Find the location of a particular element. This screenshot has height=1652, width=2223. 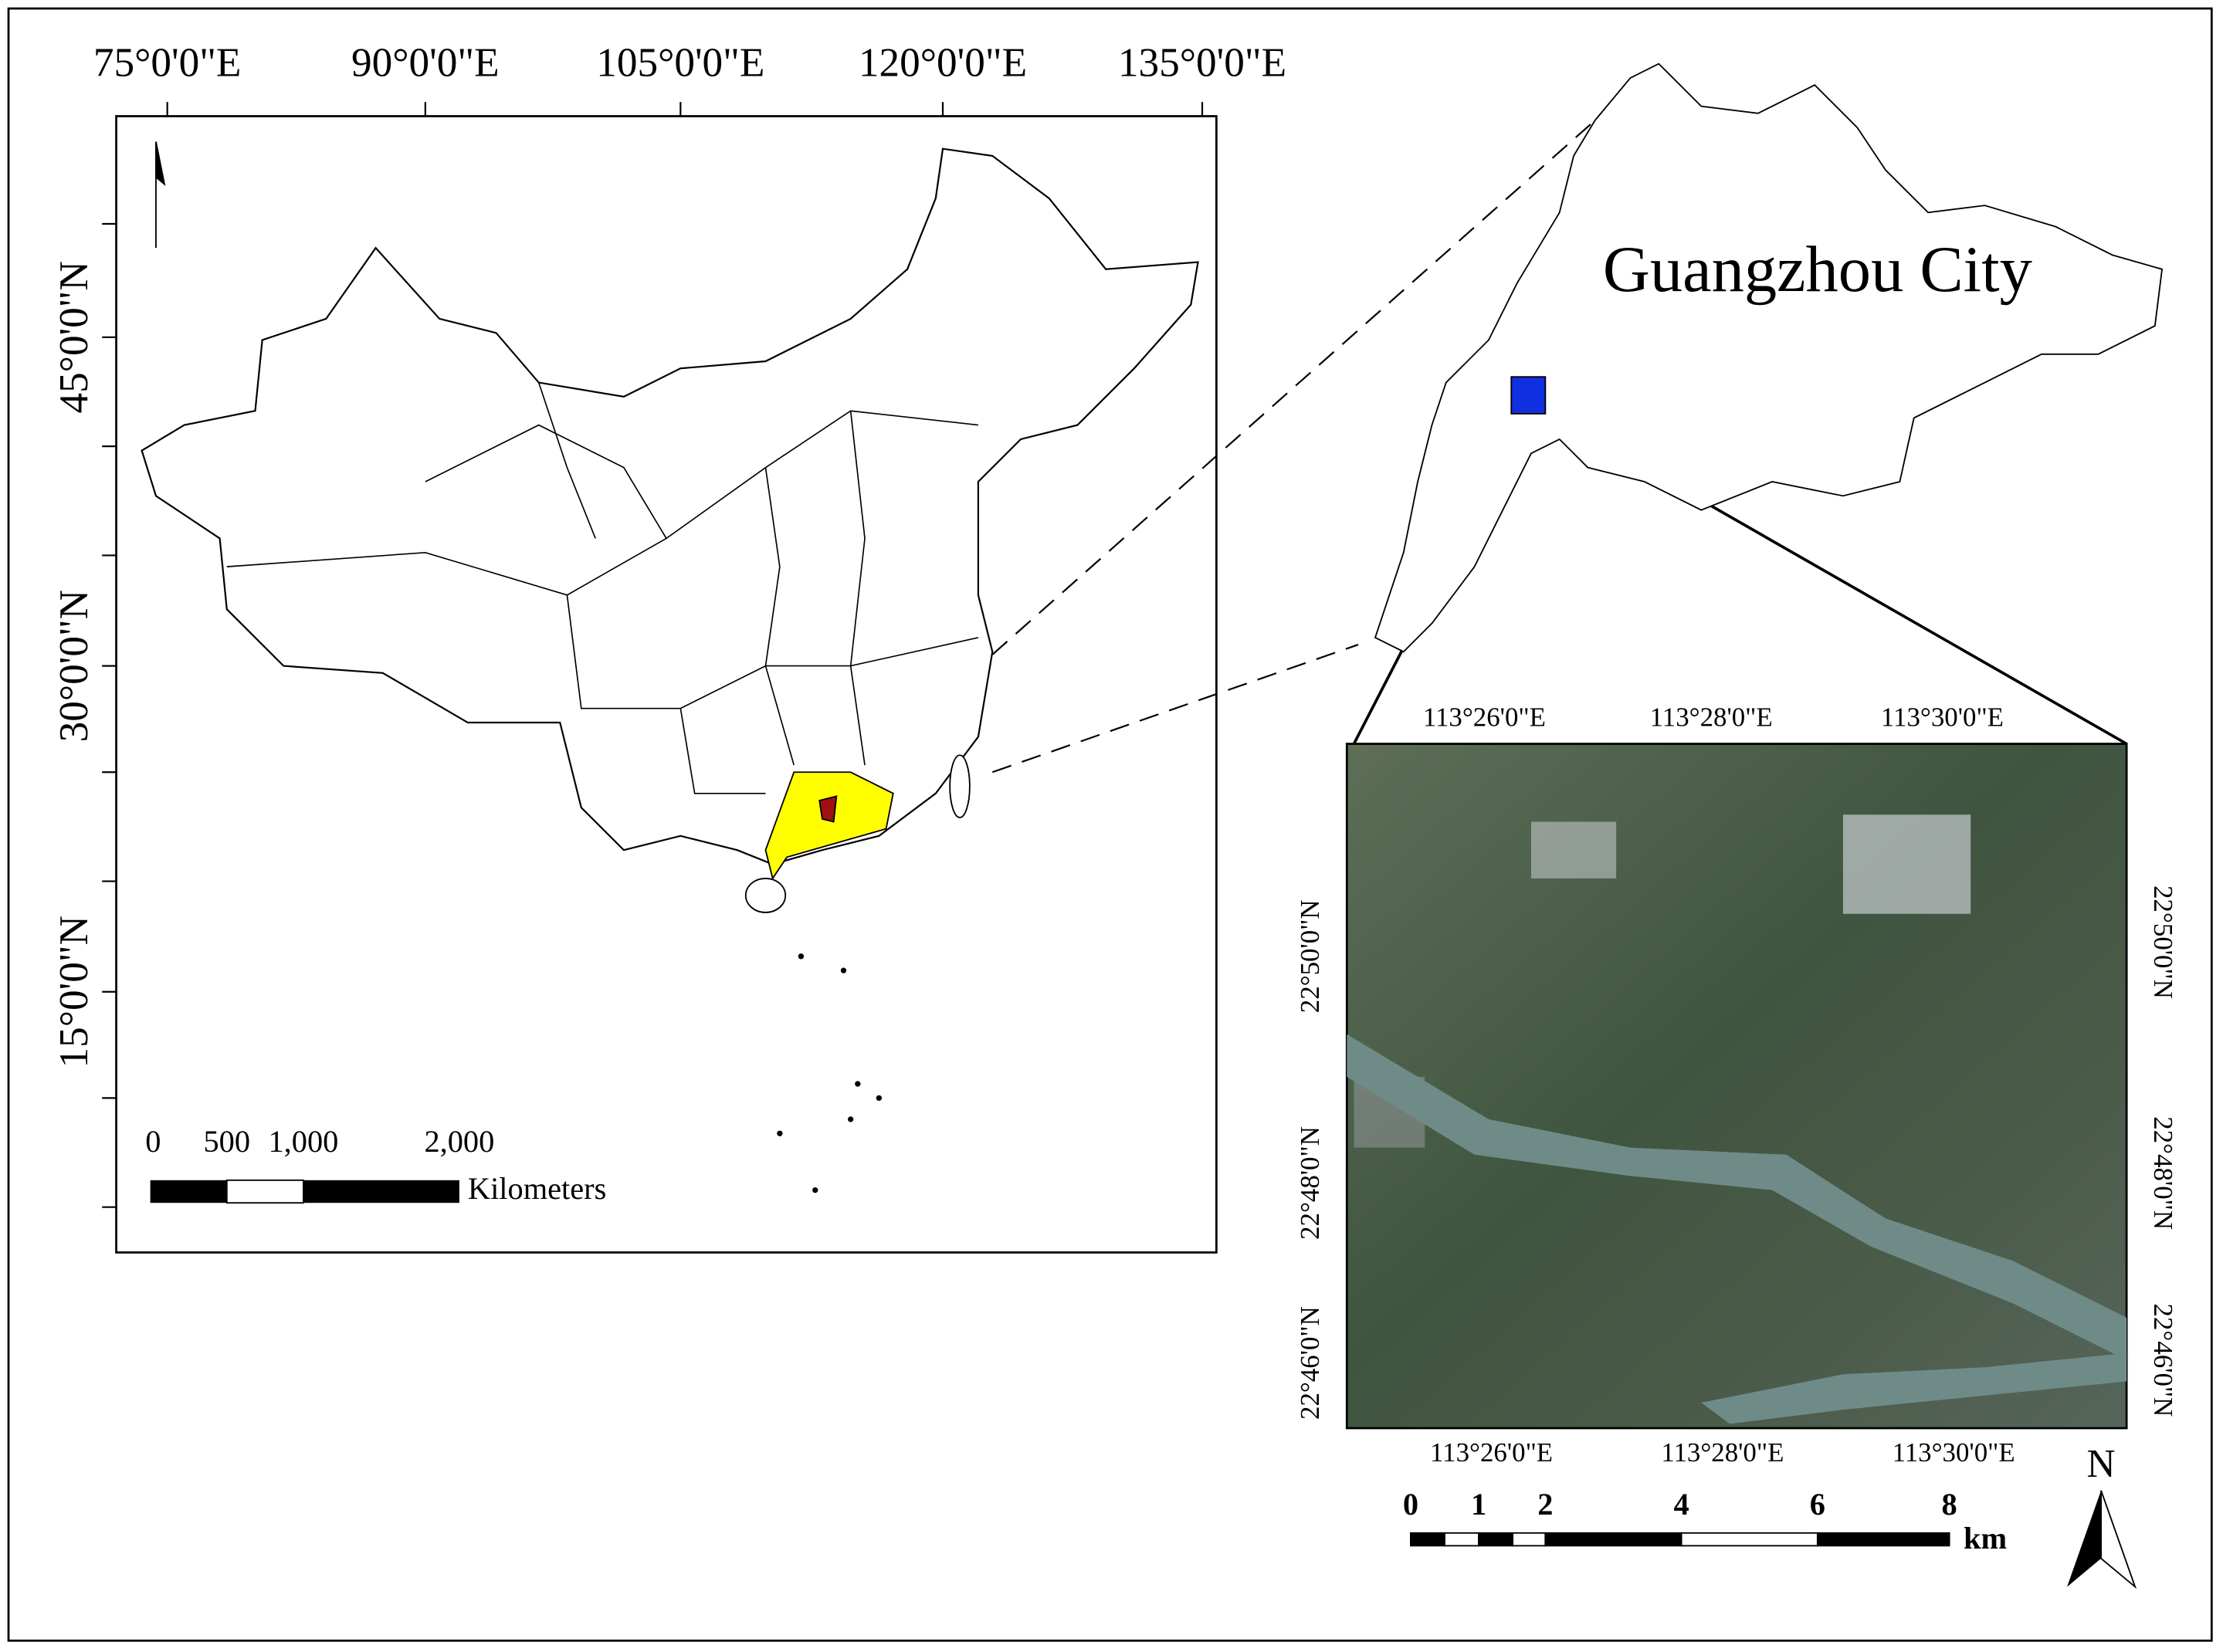

guangzhou-outline is located at coordinates (1769, 358).